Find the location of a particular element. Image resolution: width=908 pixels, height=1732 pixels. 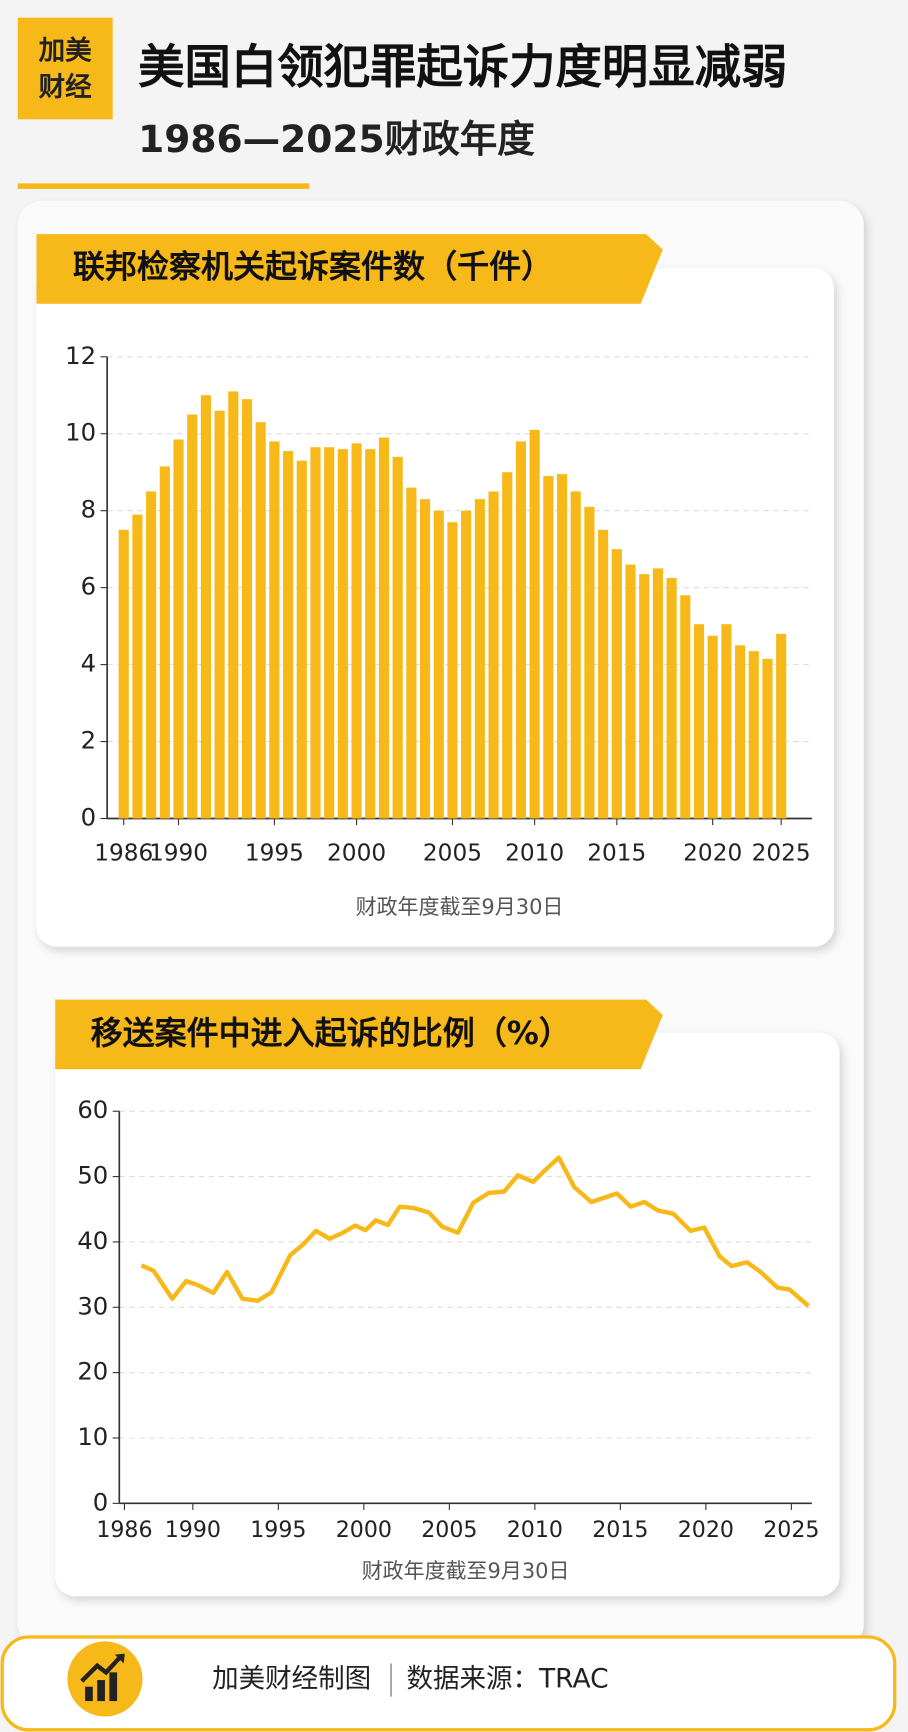

logo-text: 加美 is located at coordinates (65, 50).